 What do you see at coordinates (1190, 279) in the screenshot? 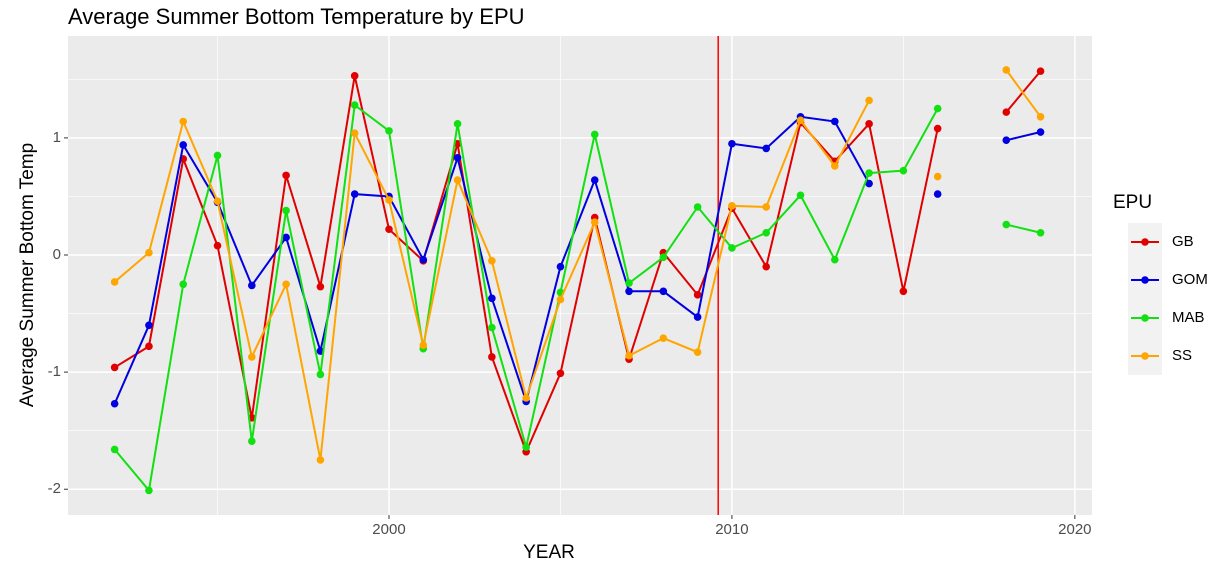
I see `legend-label: GOM` at bounding box center [1190, 279].